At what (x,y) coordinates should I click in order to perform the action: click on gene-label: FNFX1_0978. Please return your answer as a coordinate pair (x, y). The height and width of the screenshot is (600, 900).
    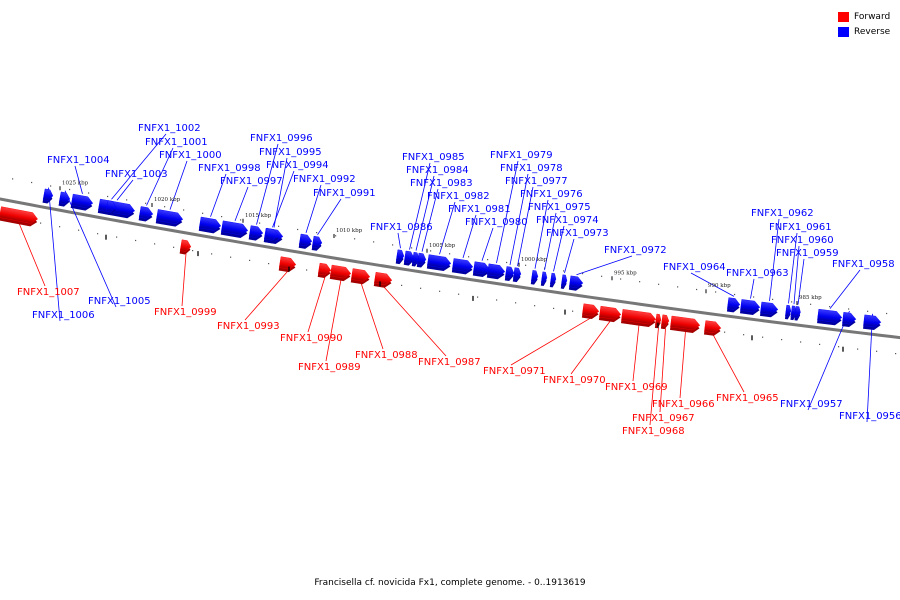
    Looking at the image, I should click on (531, 168).